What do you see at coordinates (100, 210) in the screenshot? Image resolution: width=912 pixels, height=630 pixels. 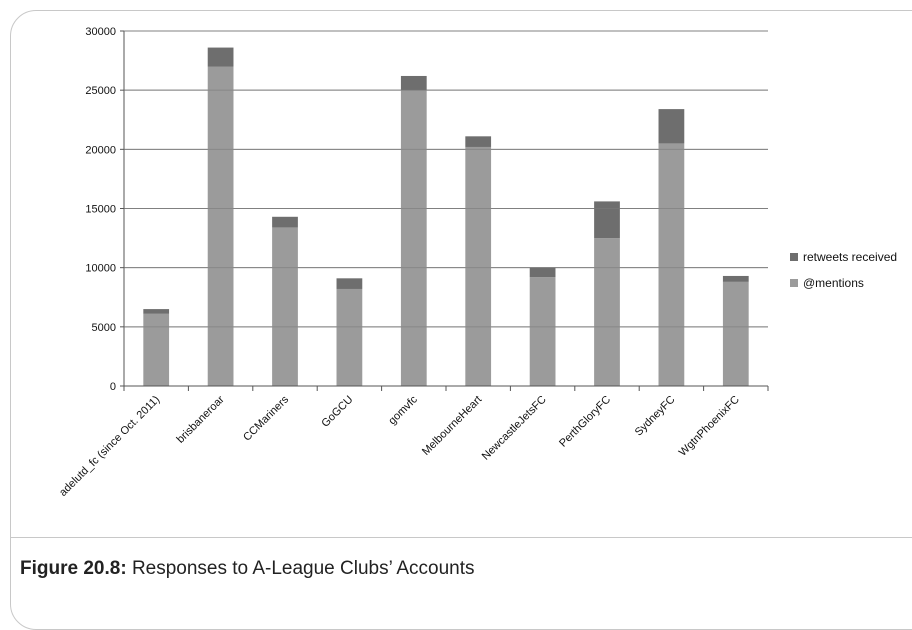 I see `y-tick-label: 15000` at bounding box center [100, 210].